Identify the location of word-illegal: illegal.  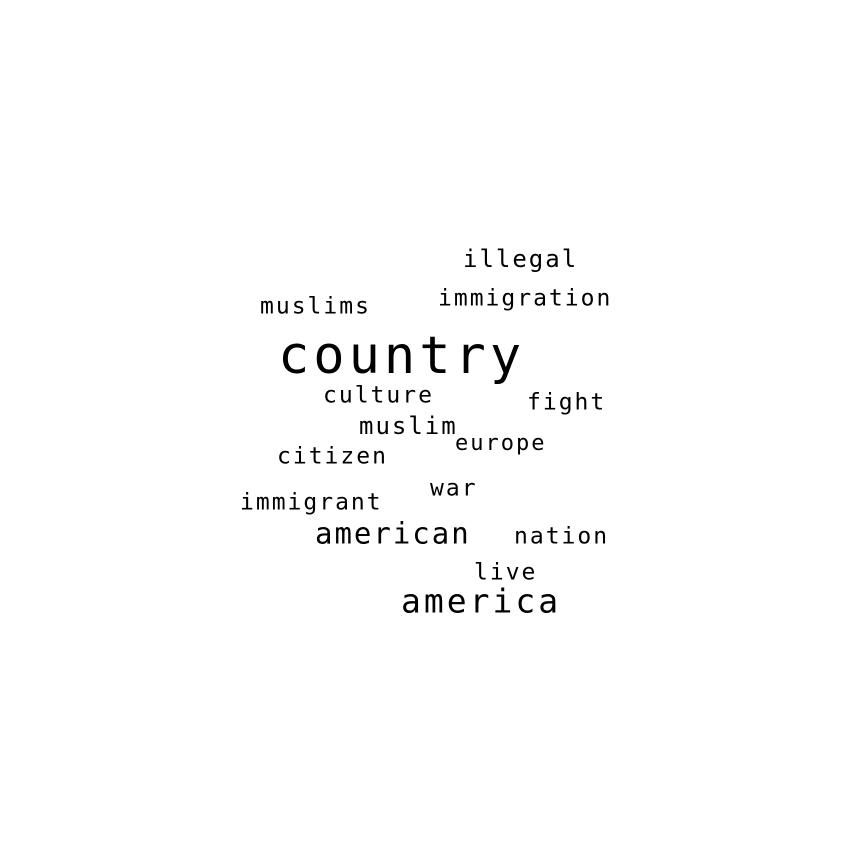
(521, 259).